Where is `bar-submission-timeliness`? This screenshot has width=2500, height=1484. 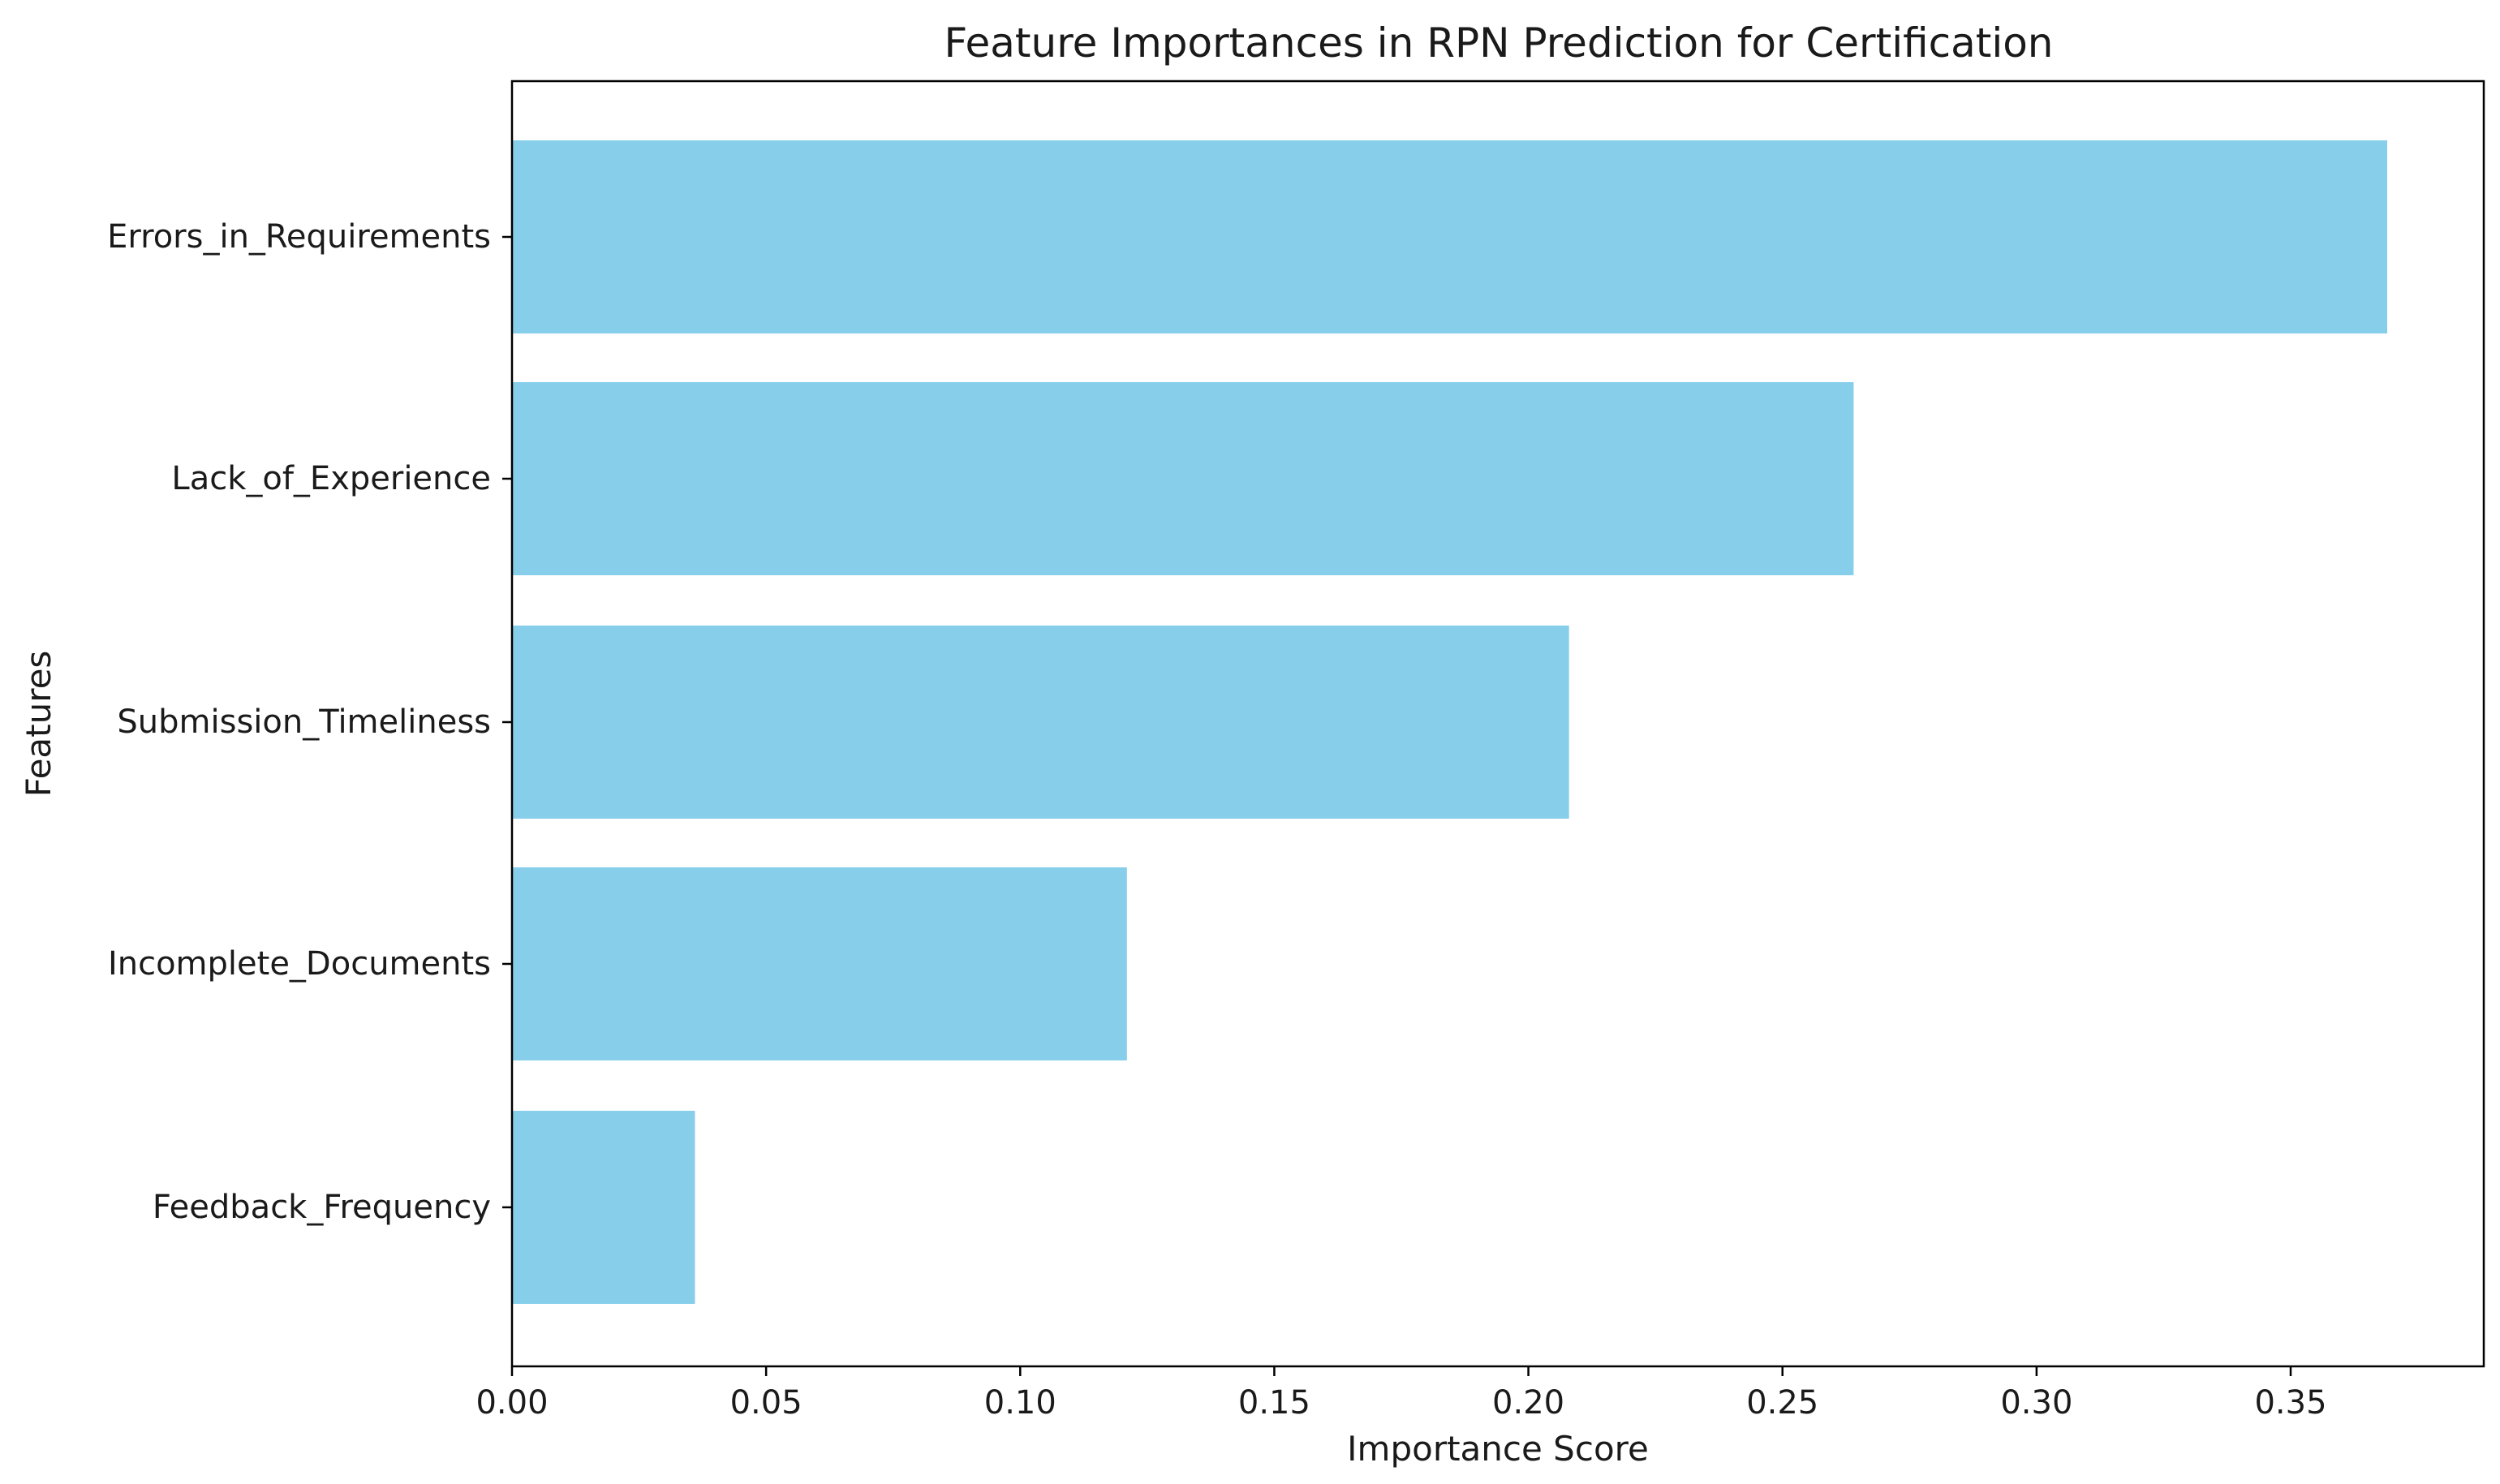 bar-submission-timeliness is located at coordinates (1040, 722).